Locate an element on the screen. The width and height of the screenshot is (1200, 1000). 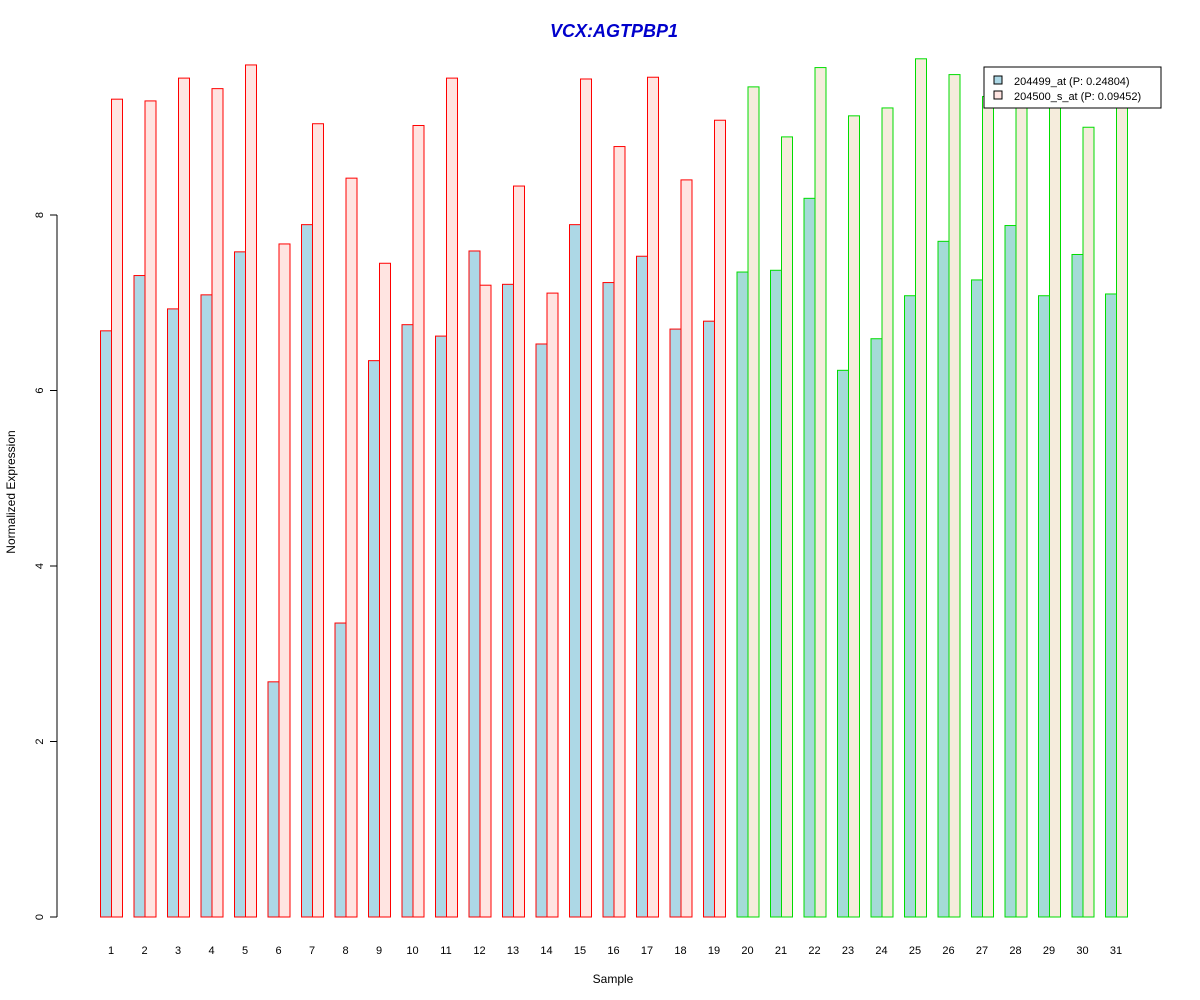
y-axis-tick-label: 2 is located at coordinates (40, 741).